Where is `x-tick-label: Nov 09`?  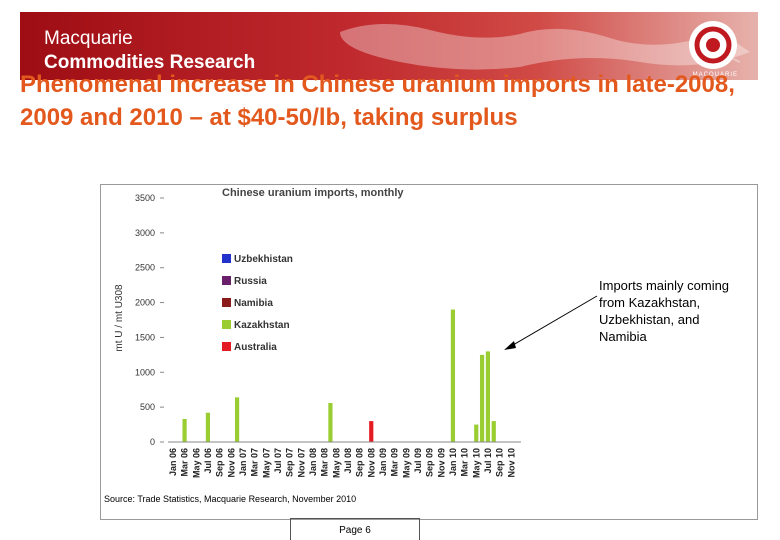 x-tick-label: Nov 09 is located at coordinates (441, 463).